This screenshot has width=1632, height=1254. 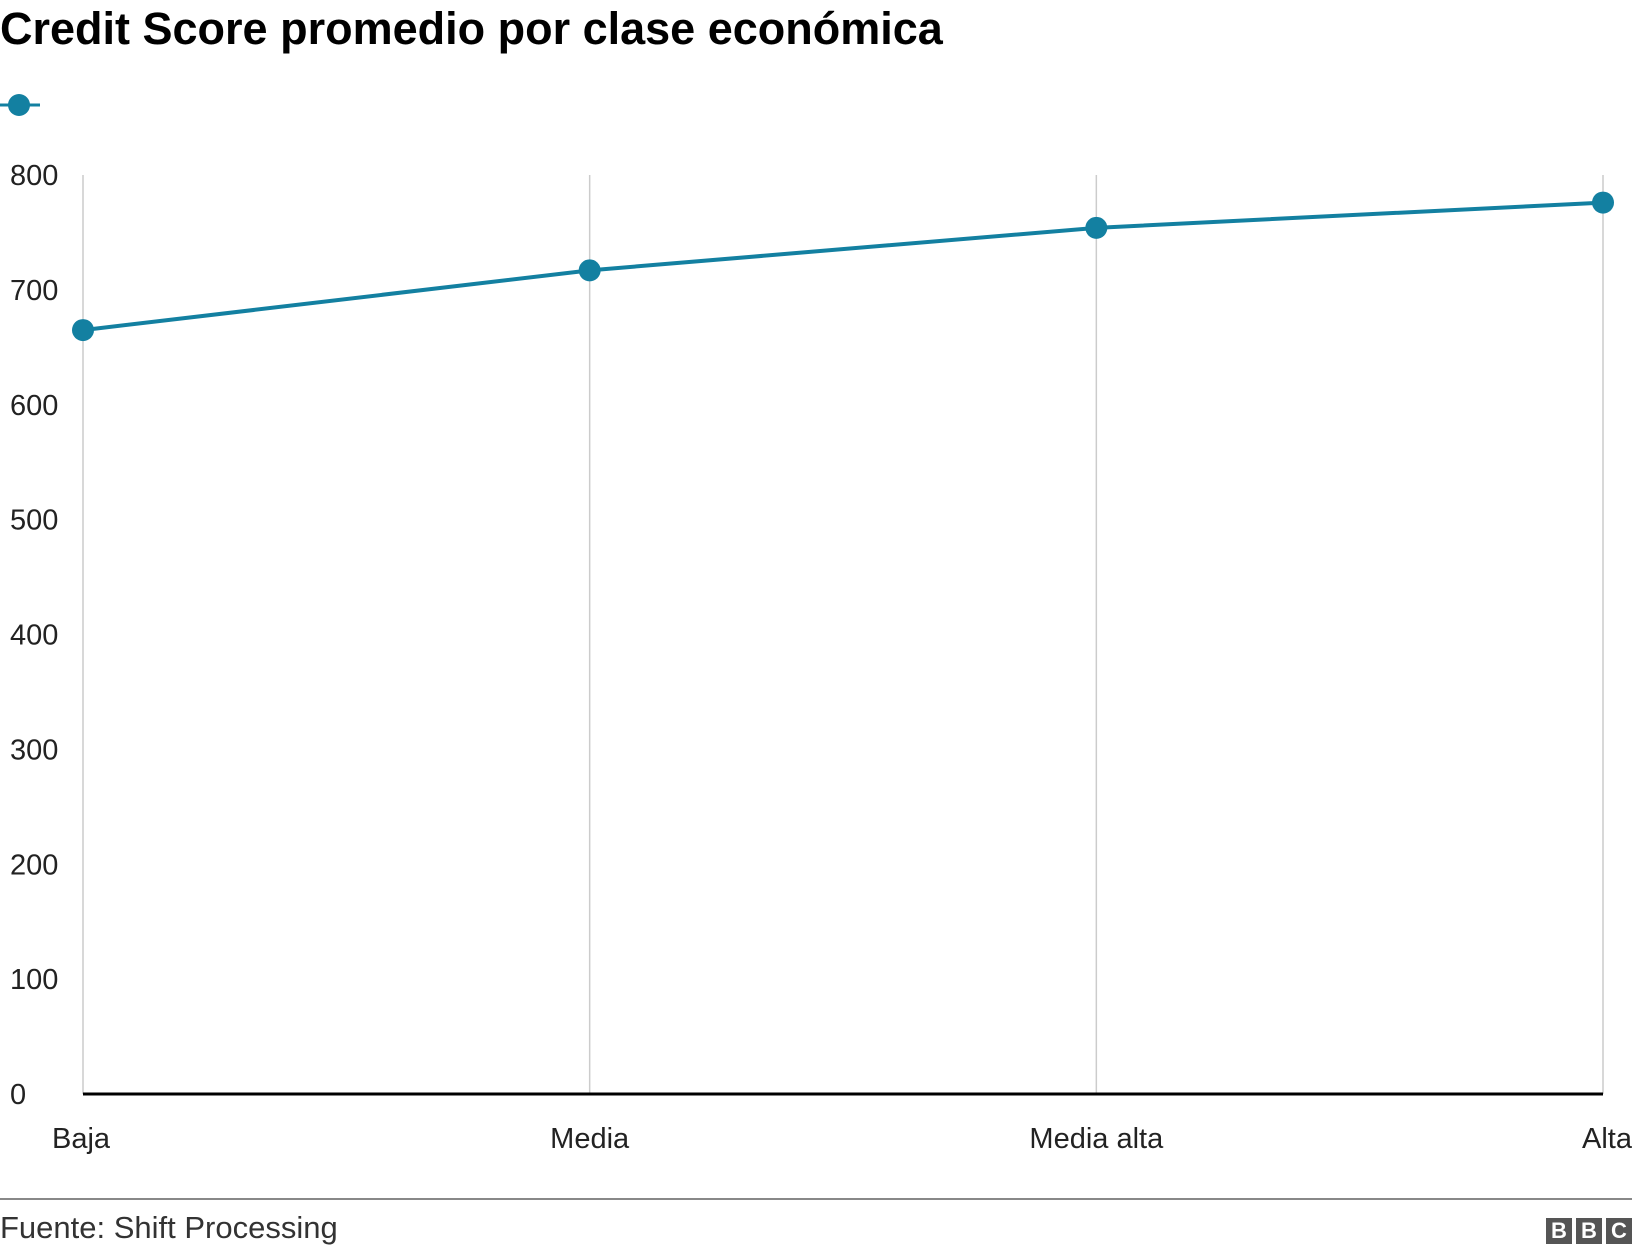 I want to click on footer-divider, so click(x=816, y=1199).